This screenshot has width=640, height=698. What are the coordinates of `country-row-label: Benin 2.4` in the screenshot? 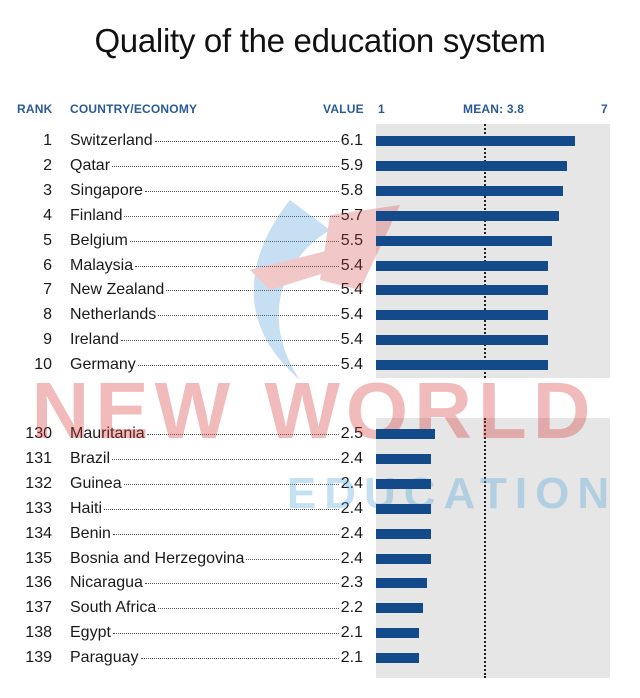 It's located at (216, 534).